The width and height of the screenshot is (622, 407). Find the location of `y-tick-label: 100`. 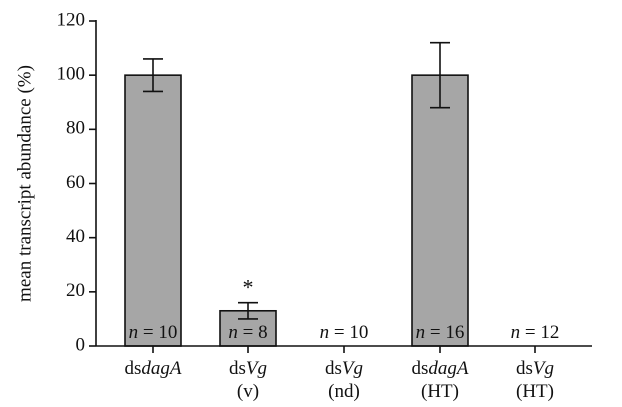

y-tick-label: 100 is located at coordinates (71, 74).